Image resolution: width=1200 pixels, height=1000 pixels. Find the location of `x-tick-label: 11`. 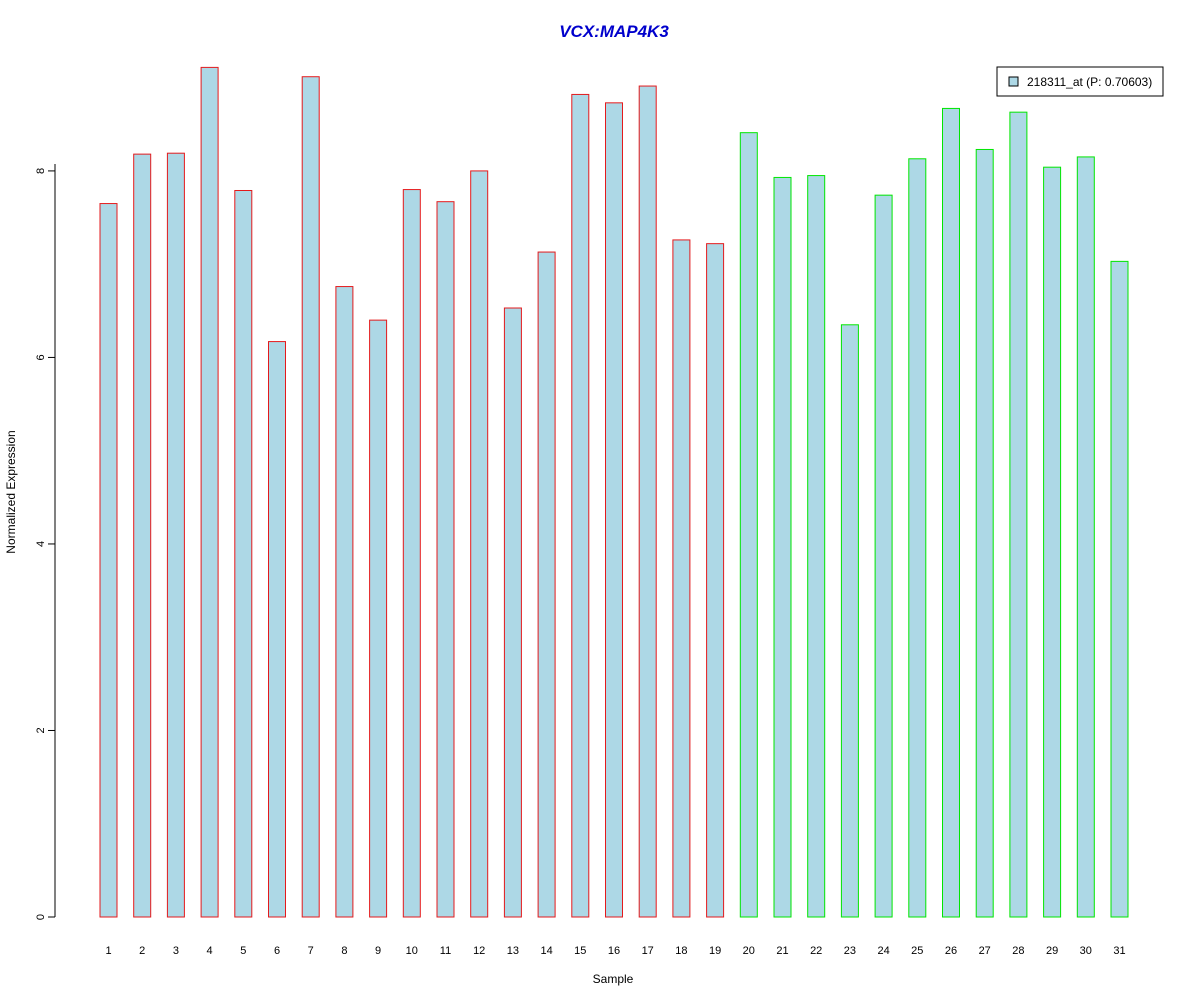

x-tick-label: 11 is located at coordinates (445, 951).